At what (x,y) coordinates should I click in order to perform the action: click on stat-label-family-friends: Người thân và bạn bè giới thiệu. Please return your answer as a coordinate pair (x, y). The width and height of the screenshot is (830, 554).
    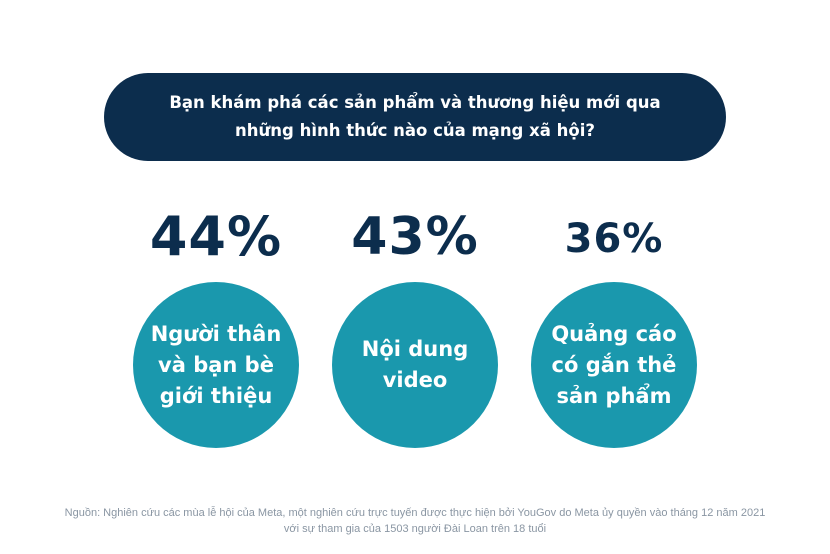
    Looking at the image, I should click on (216, 364).